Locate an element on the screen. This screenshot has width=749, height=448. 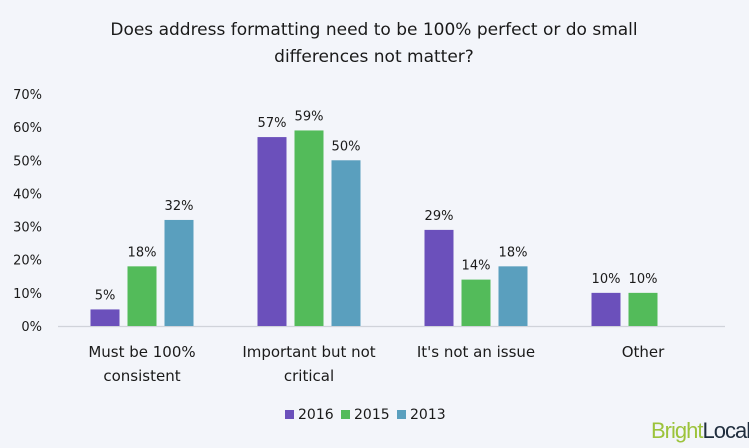
y-tick-label: 10% is located at coordinates (27, 294).